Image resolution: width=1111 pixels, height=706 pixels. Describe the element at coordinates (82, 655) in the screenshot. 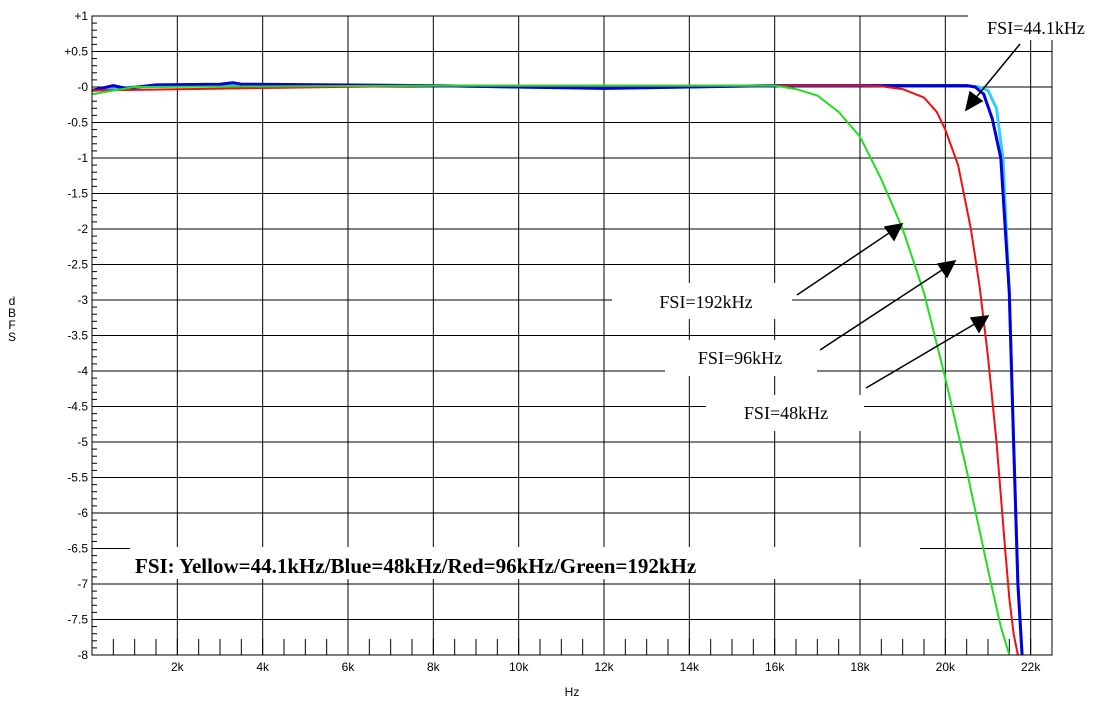

I see `y-tick-label: -8` at that location.